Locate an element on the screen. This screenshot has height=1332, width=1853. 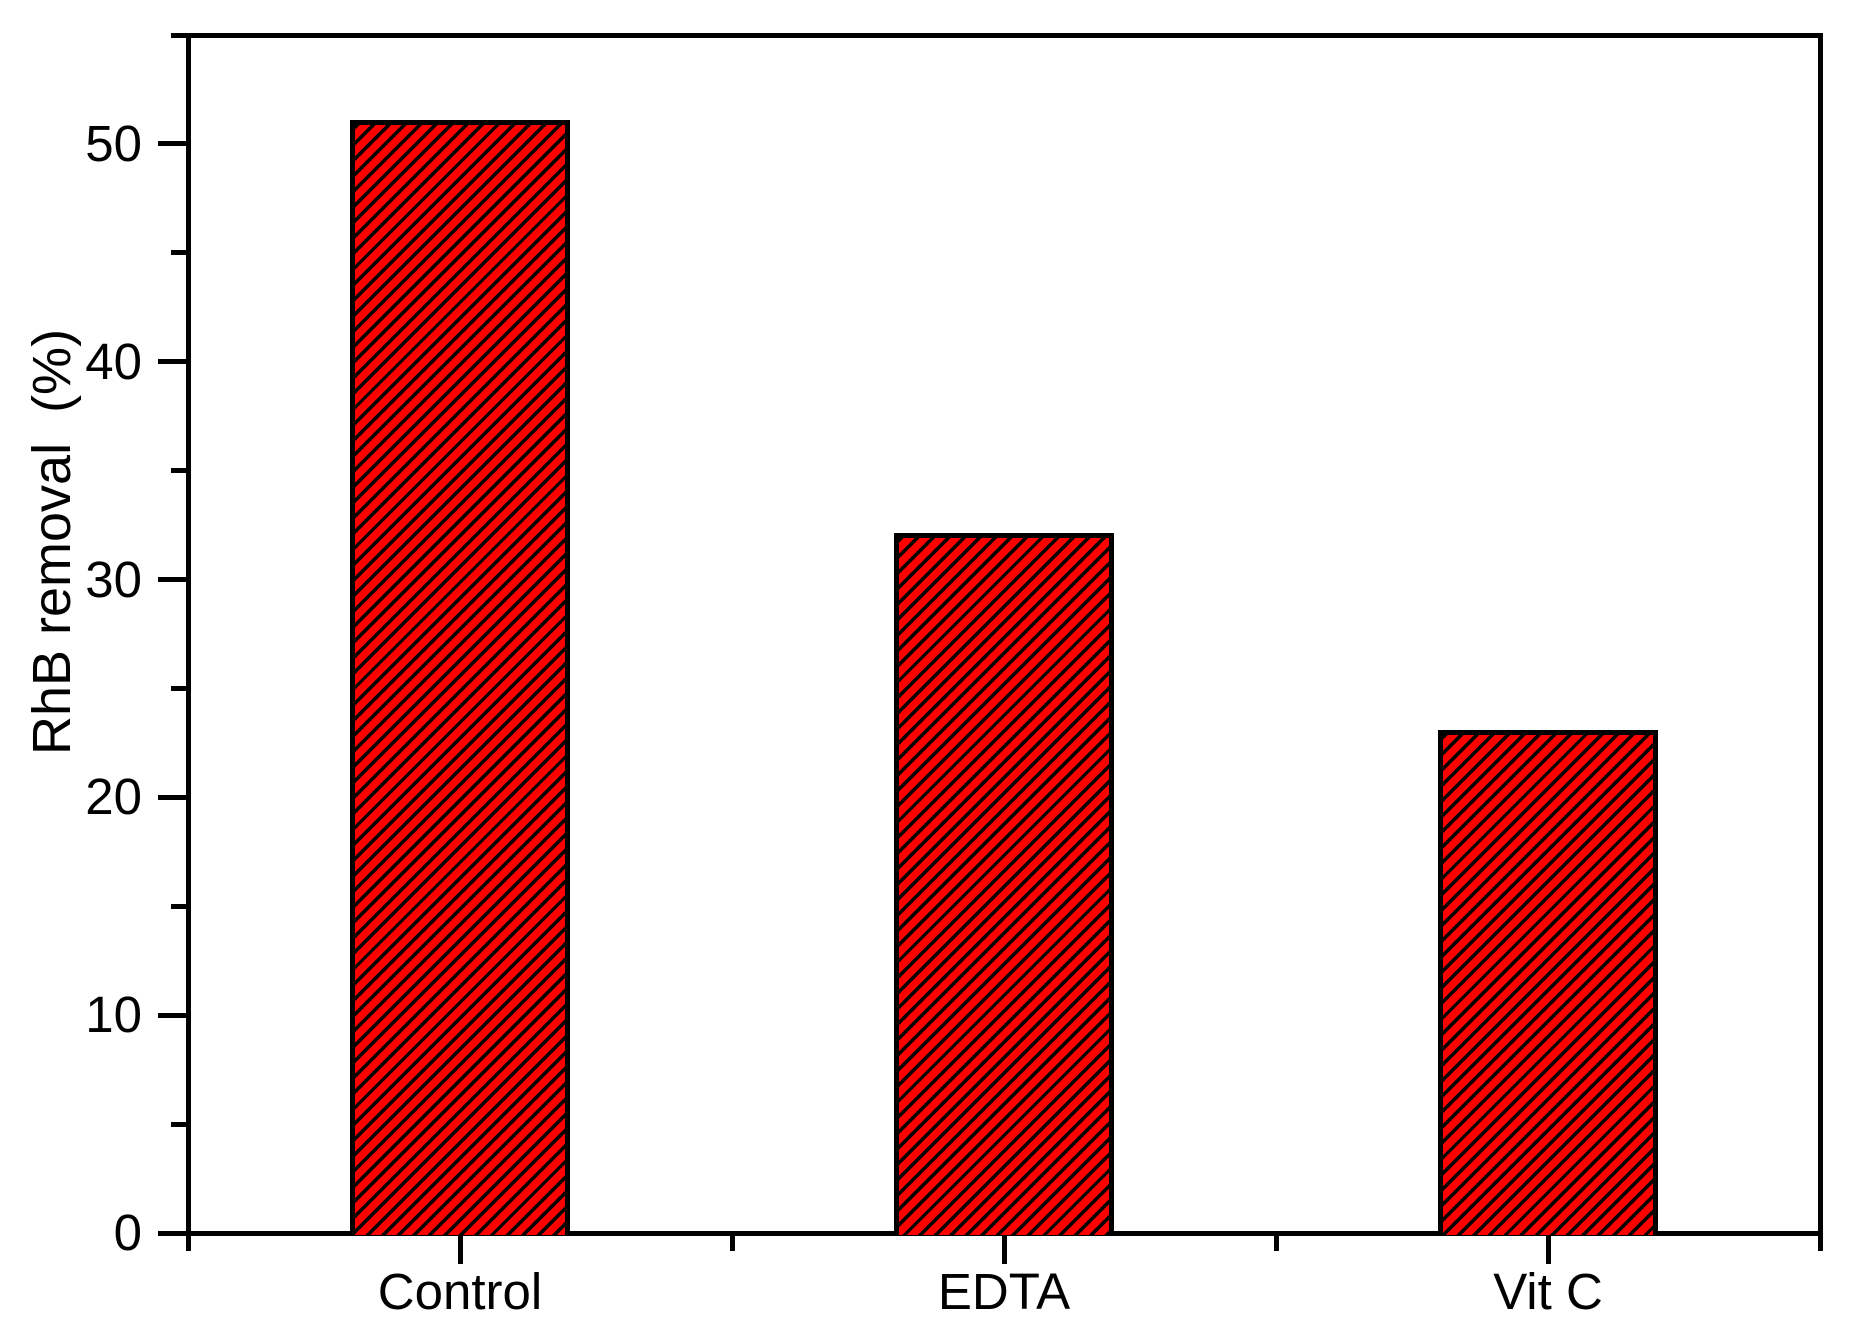
x-tick-label-vit-c: Vit C is located at coordinates (1548, 1291).